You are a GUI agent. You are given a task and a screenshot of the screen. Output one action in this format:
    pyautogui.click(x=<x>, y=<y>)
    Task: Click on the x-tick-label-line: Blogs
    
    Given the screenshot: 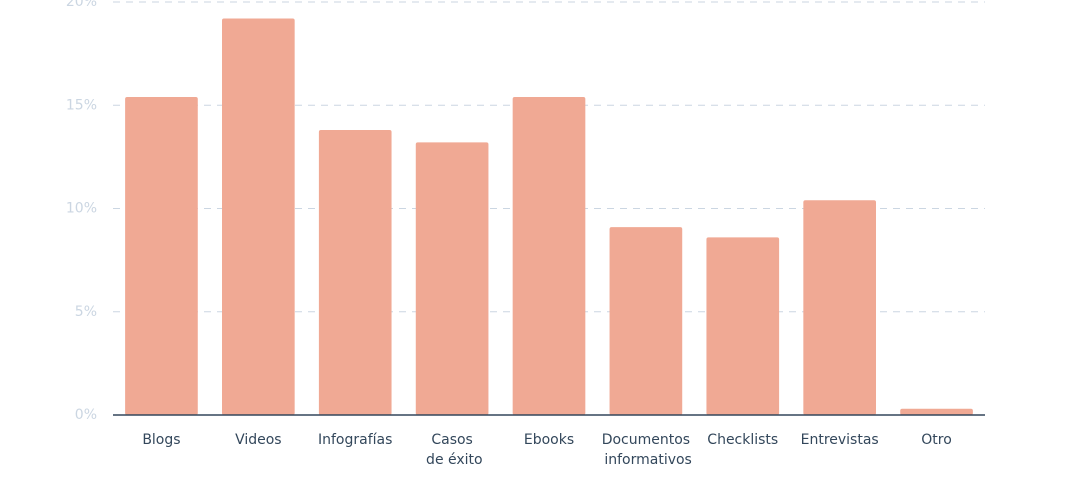 What is the action you would take?
    pyautogui.click(x=161, y=440)
    